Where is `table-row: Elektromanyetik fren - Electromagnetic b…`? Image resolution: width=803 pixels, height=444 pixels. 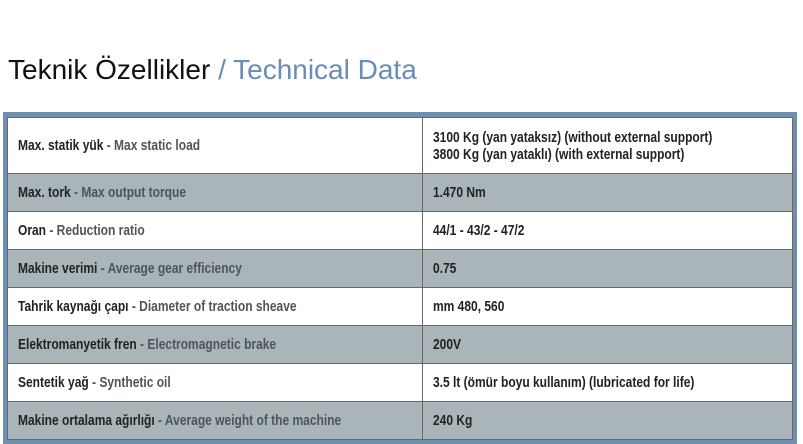
table-row: Elektromanyetik fren - Electromagnetic b… is located at coordinates (400, 344).